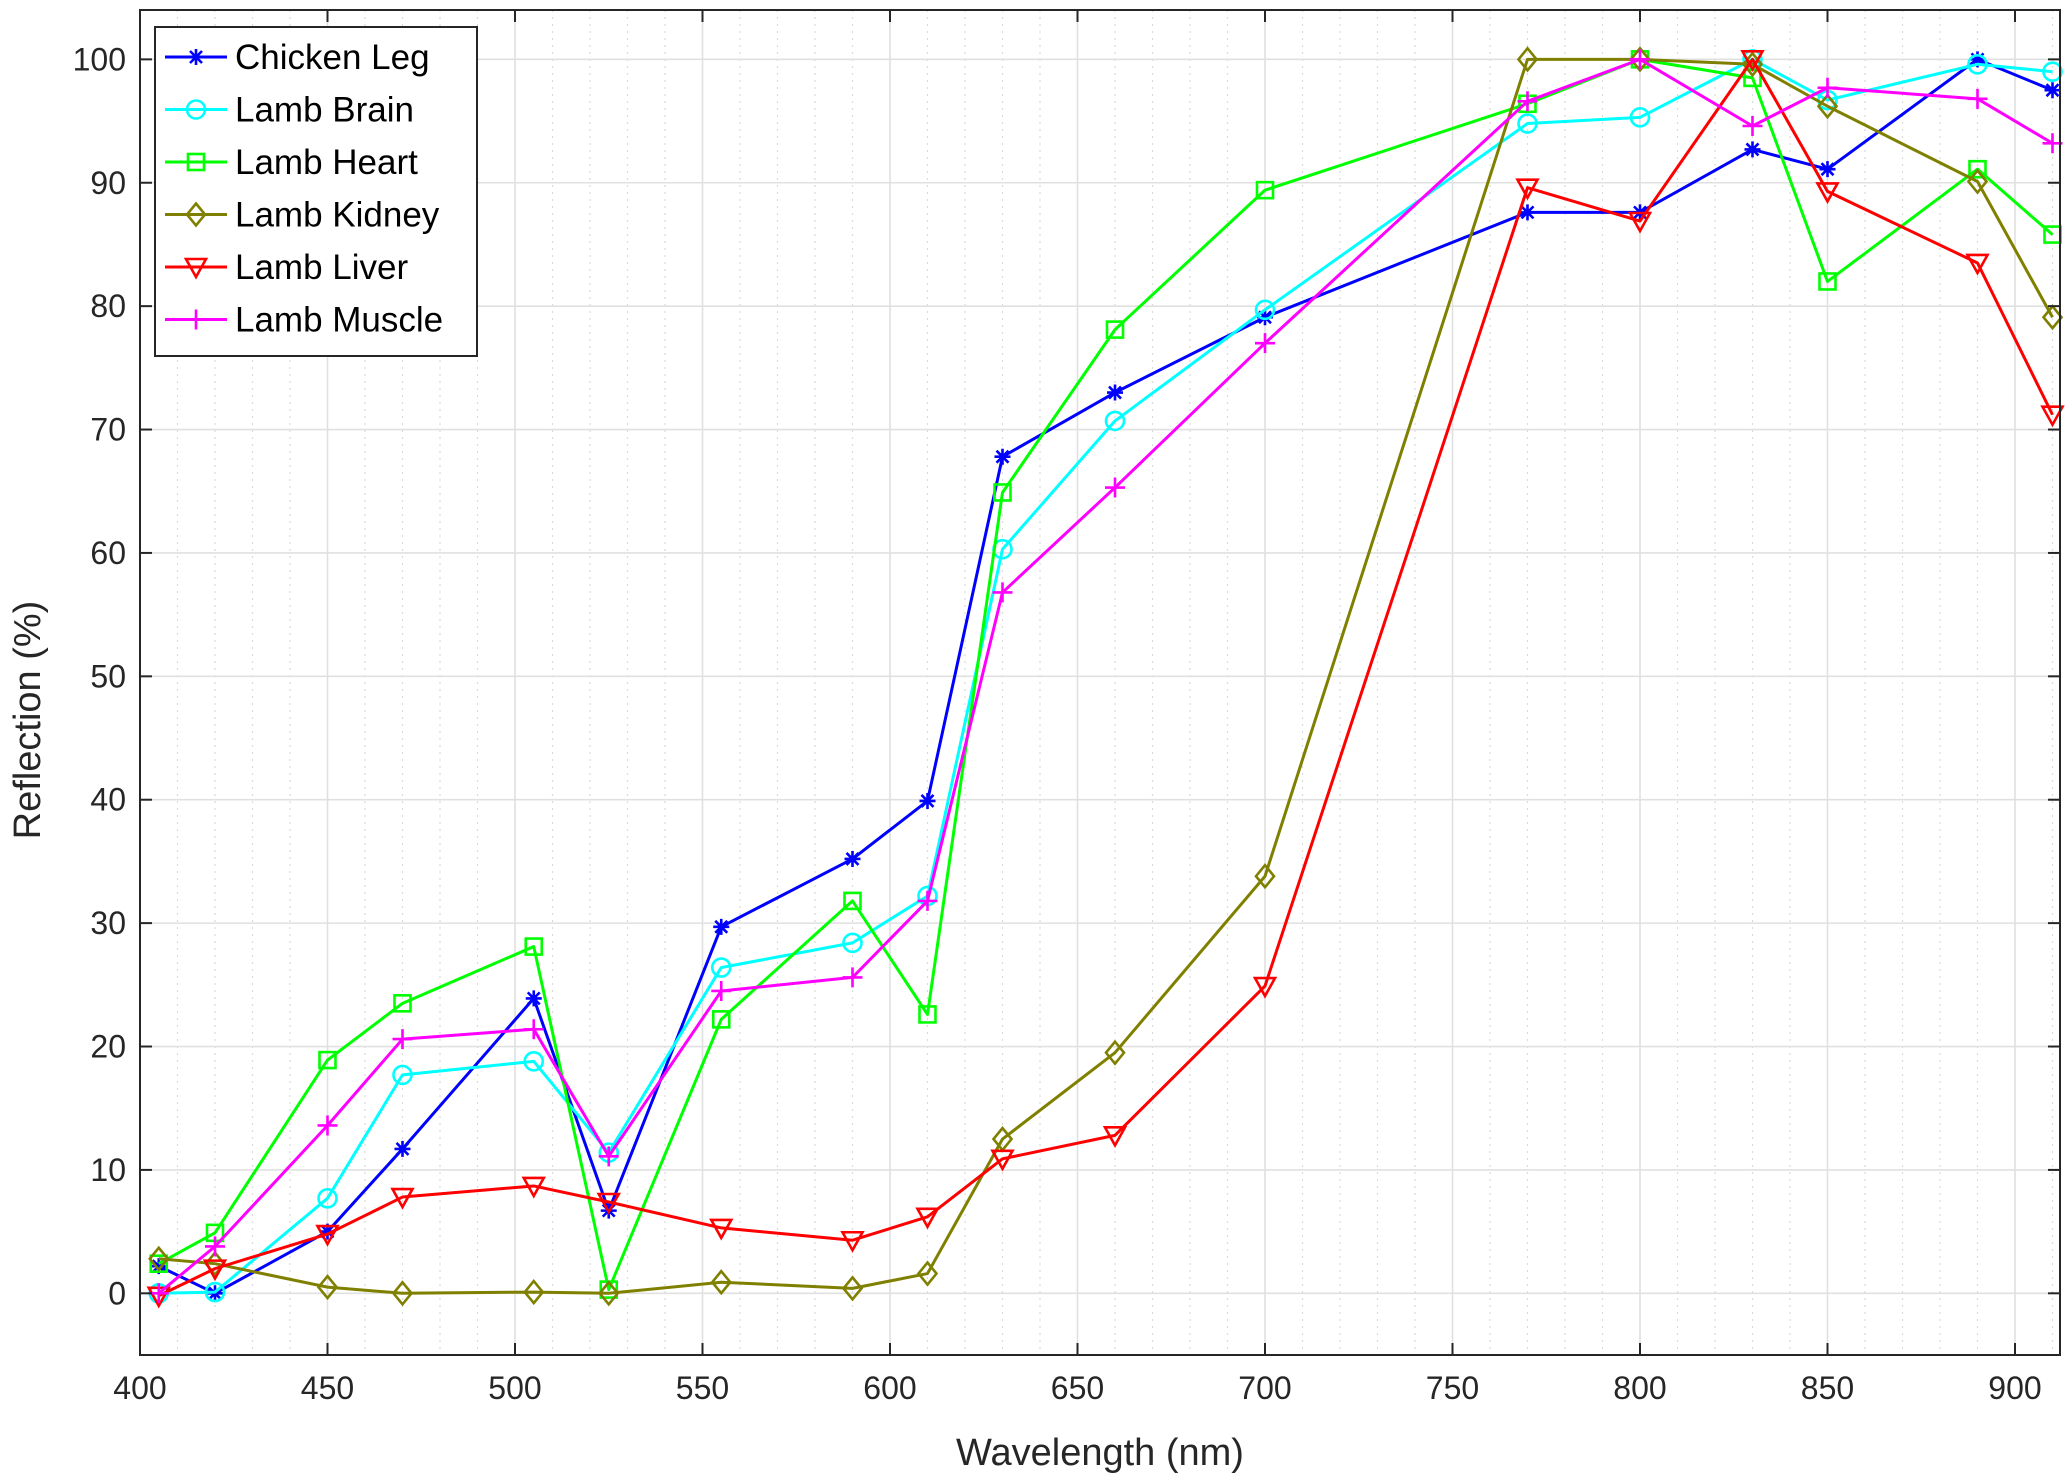  I want to click on x-tick-label: 650, so click(1077, 1388).